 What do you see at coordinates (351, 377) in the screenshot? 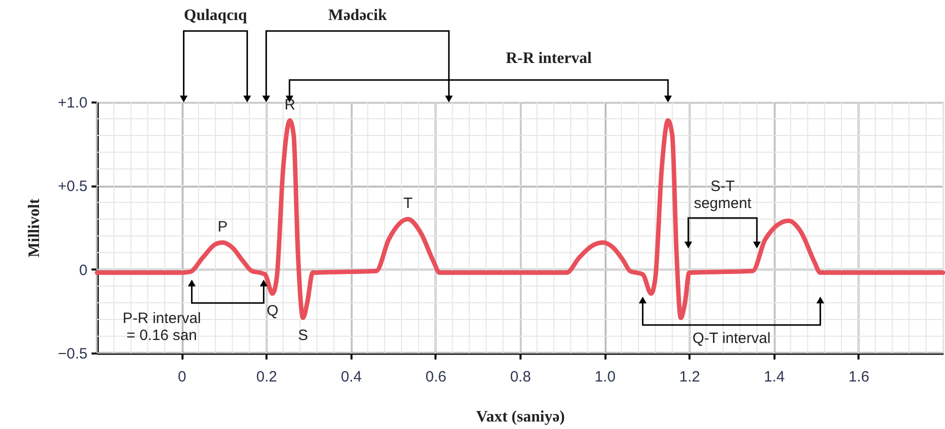
I see `x-tick-label: 0.4` at bounding box center [351, 377].